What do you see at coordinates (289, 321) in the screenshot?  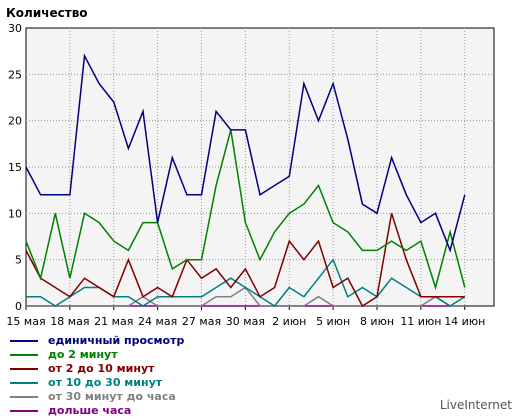 I see `x-tick-label: 2 июн` at bounding box center [289, 321].